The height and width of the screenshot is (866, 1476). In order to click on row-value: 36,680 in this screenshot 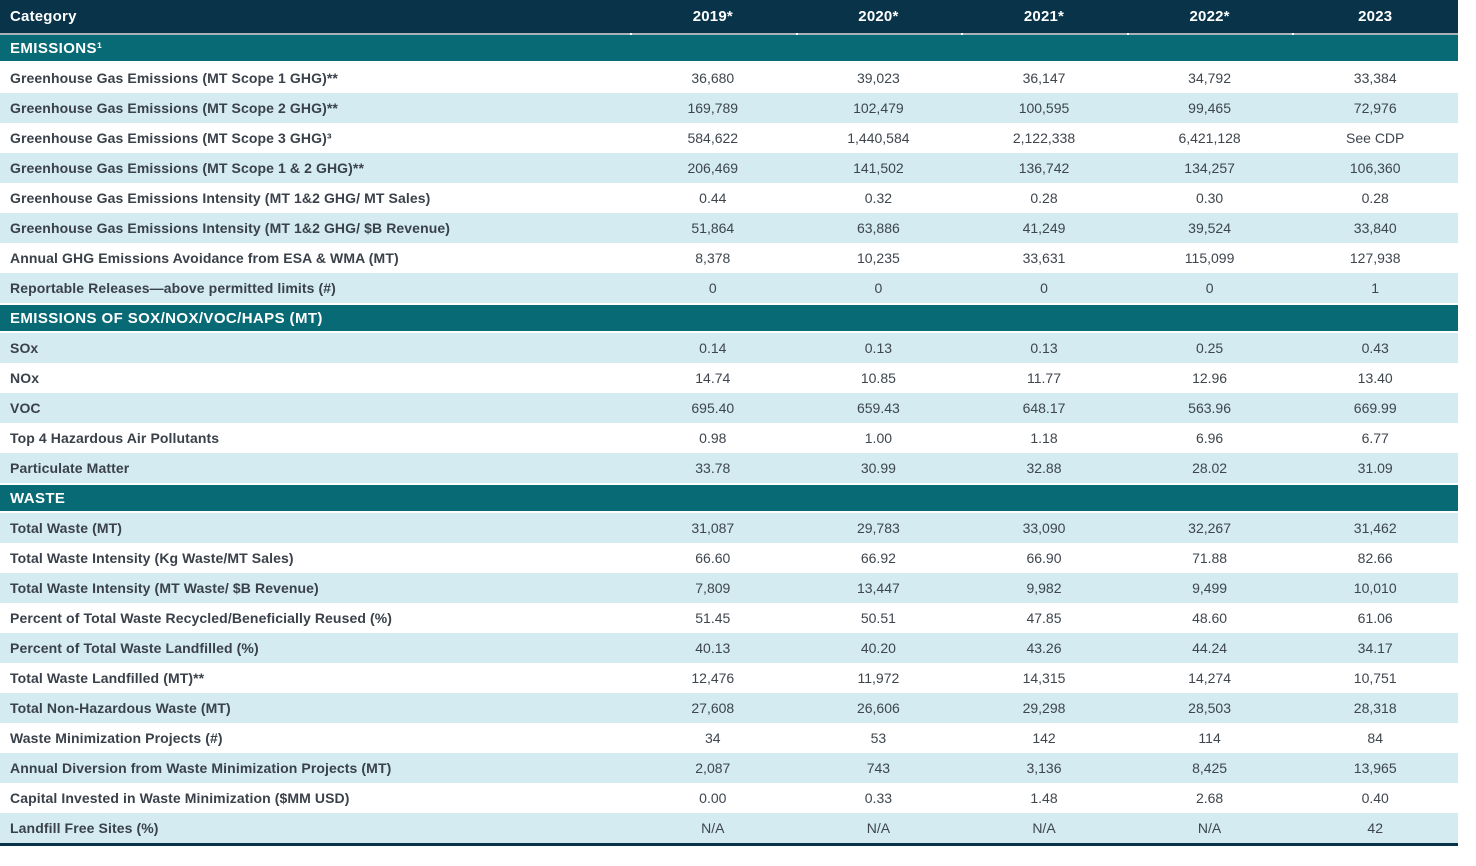, I will do `click(713, 78)`.